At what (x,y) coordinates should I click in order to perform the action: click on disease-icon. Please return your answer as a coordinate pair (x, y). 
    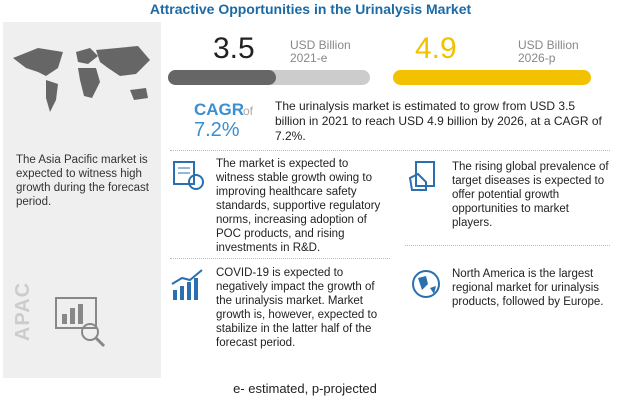
    Looking at the image, I should click on (421, 176).